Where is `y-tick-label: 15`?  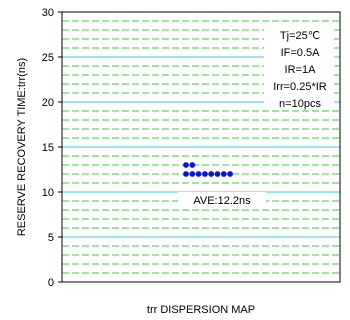 y-tick-label: 15 is located at coordinates (48, 148).